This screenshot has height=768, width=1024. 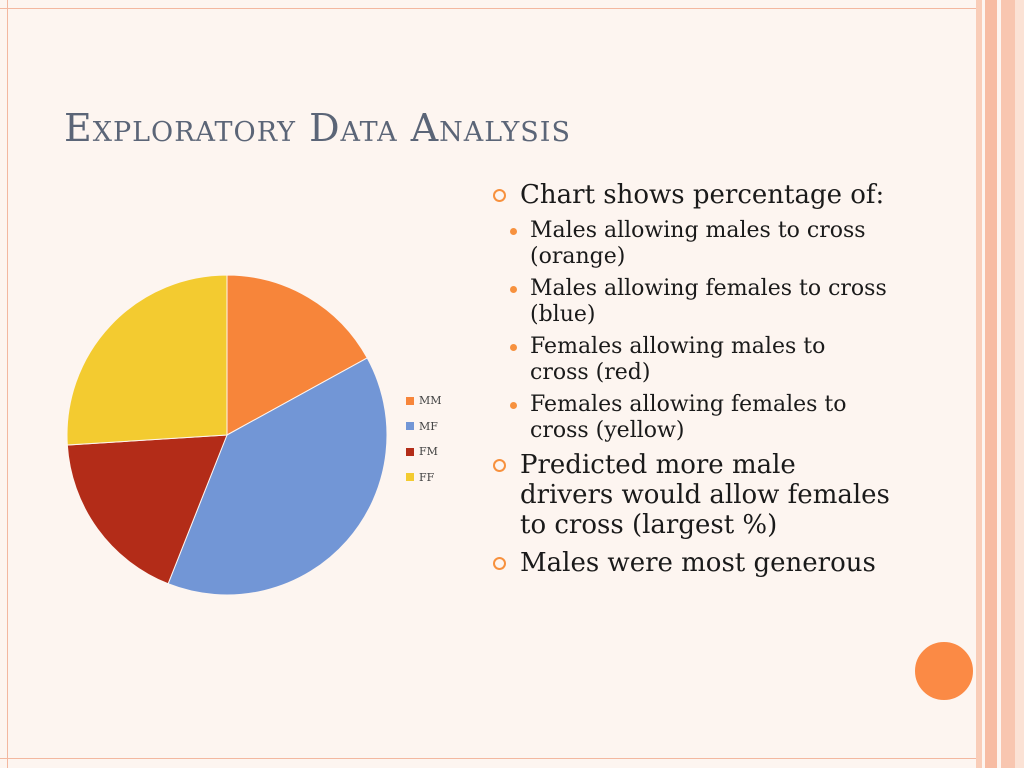 I want to click on legend-label: MM, so click(x=430, y=401).